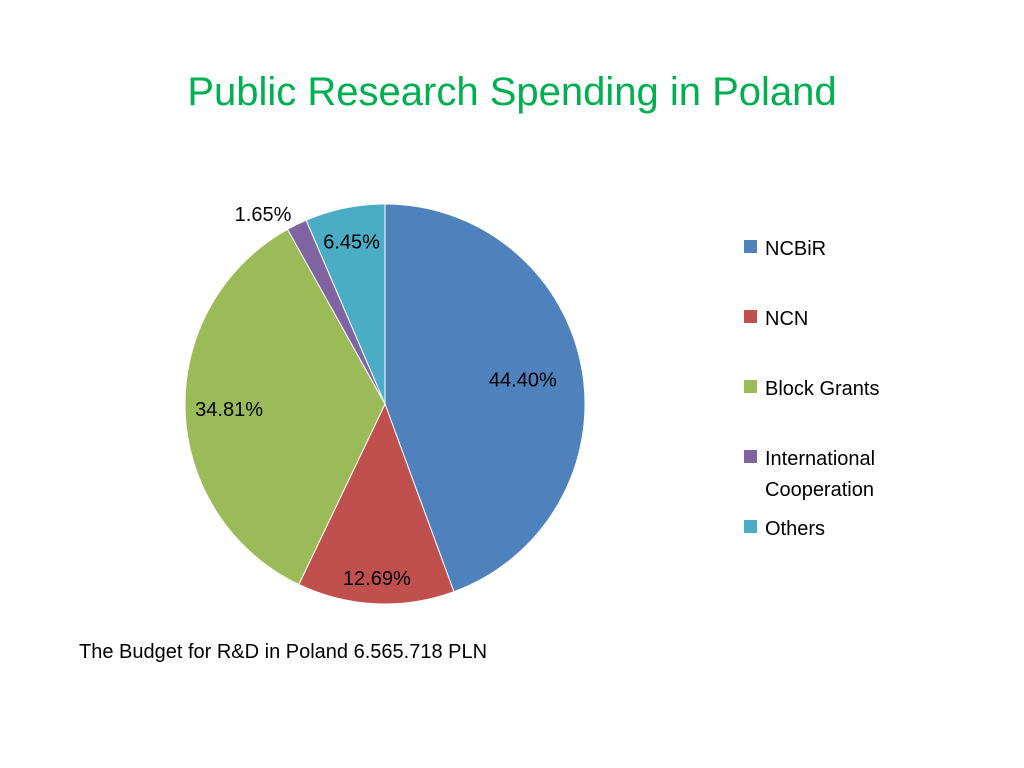 This screenshot has height=768, width=1024. What do you see at coordinates (787, 319) in the screenshot?
I see `legend-label-ncn: NCN` at bounding box center [787, 319].